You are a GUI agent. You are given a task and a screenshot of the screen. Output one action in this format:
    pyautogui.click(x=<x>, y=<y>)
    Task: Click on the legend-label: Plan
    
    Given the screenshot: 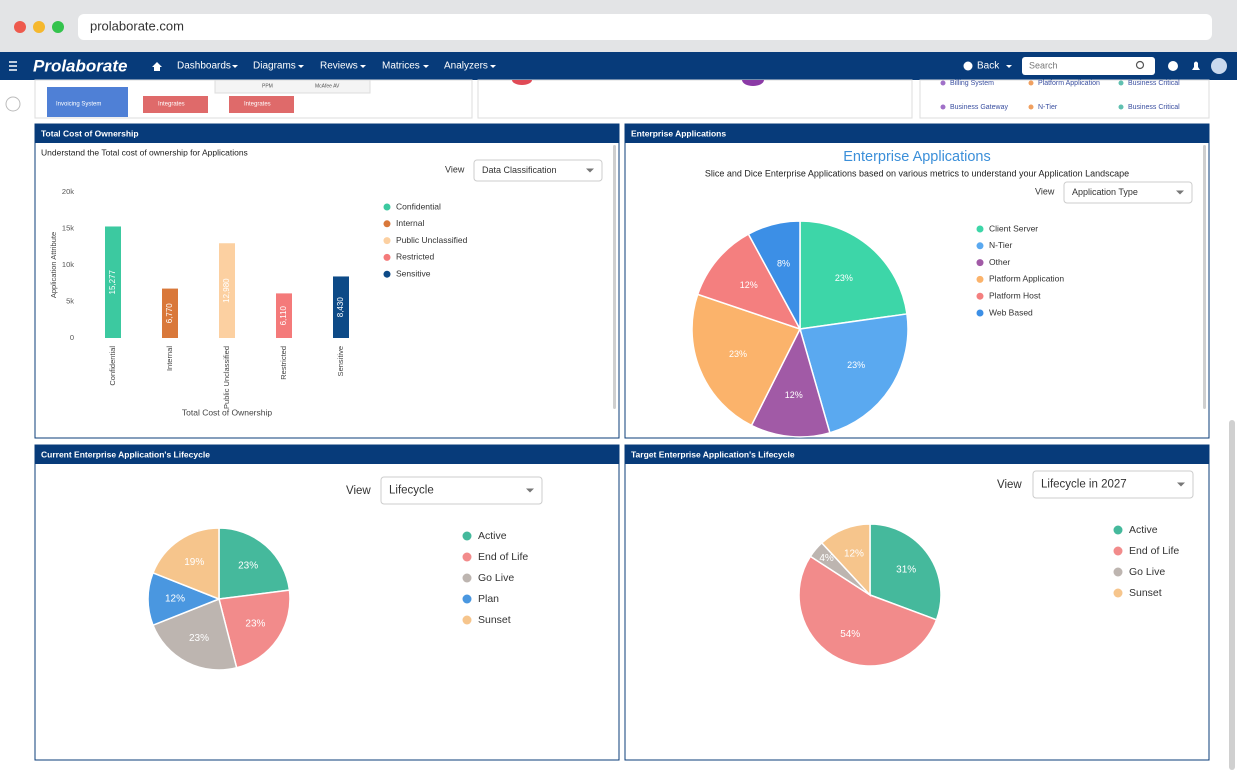 What is the action you would take?
    pyautogui.click(x=488, y=599)
    